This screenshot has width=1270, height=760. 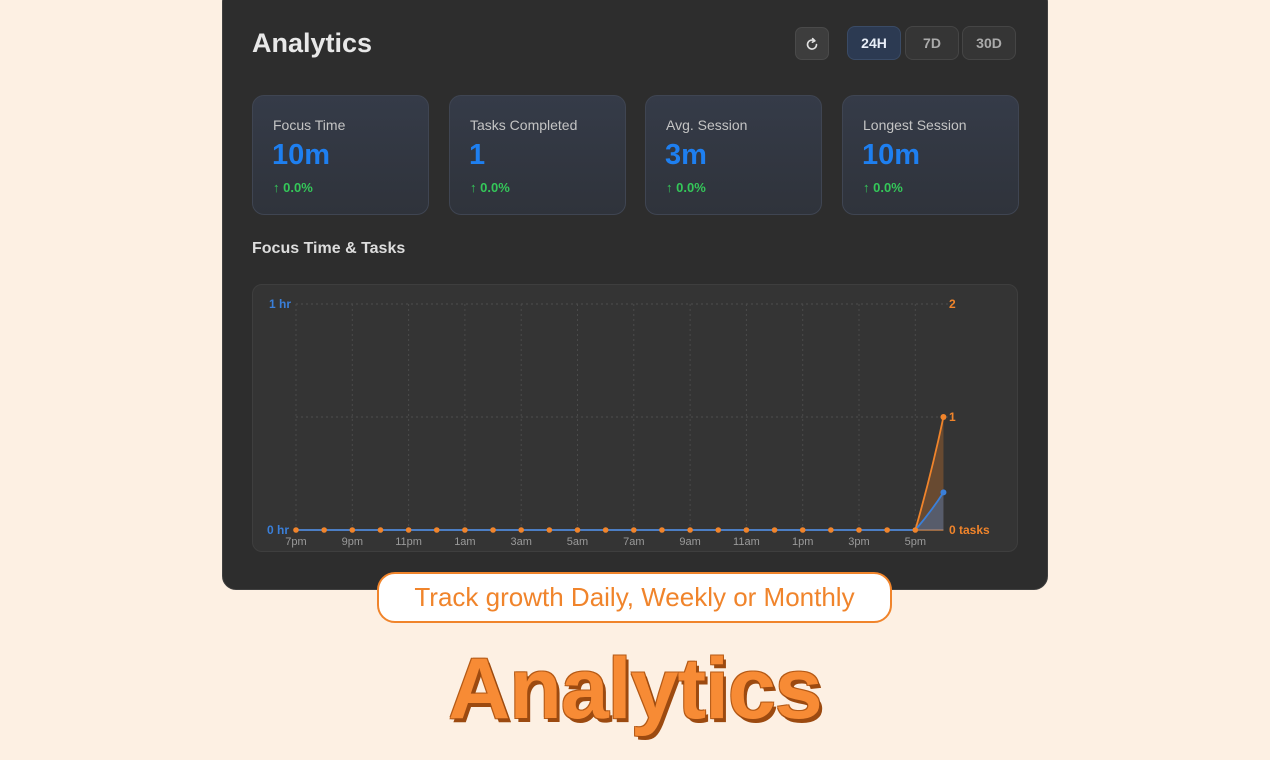 What do you see at coordinates (340, 155) in the screenshot?
I see `stat-card-focus-time: Focus Time 10m ↑ 0.0%` at bounding box center [340, 155].